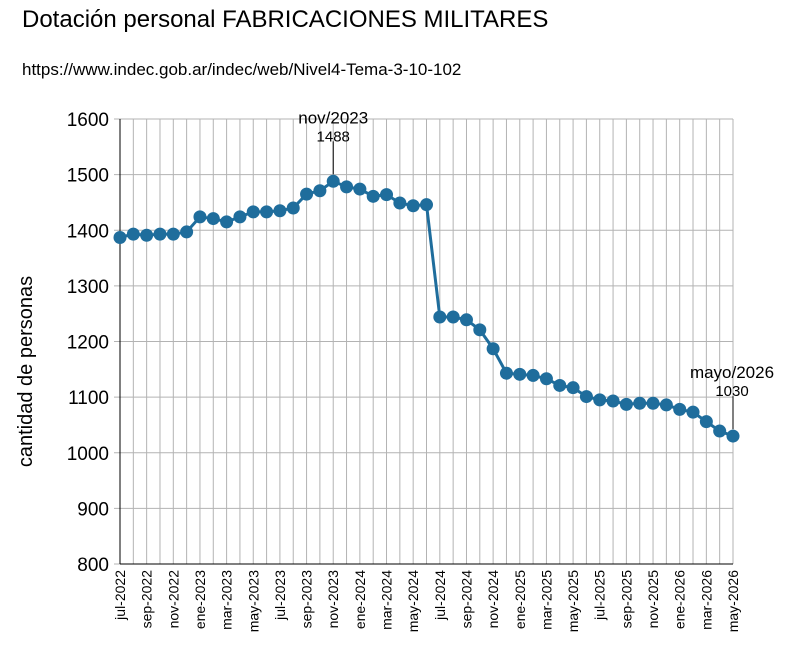  Describe the element at coordinates (147, 599) in the screenshot. I see `x-tick-label: sep-2022` at that location.